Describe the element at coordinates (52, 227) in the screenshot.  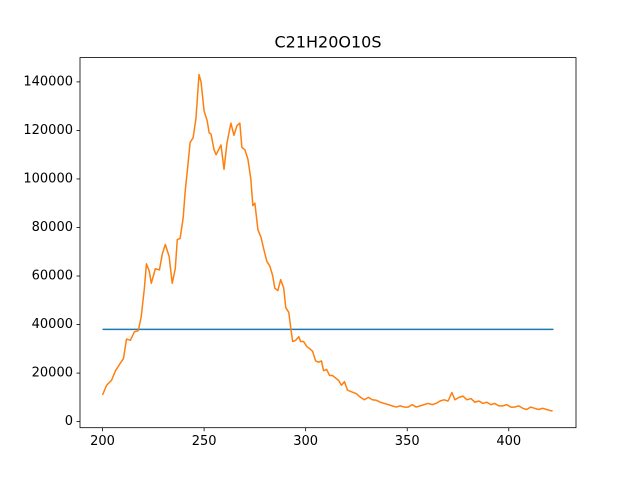
I see `y-tick-label: 80000` at that location.